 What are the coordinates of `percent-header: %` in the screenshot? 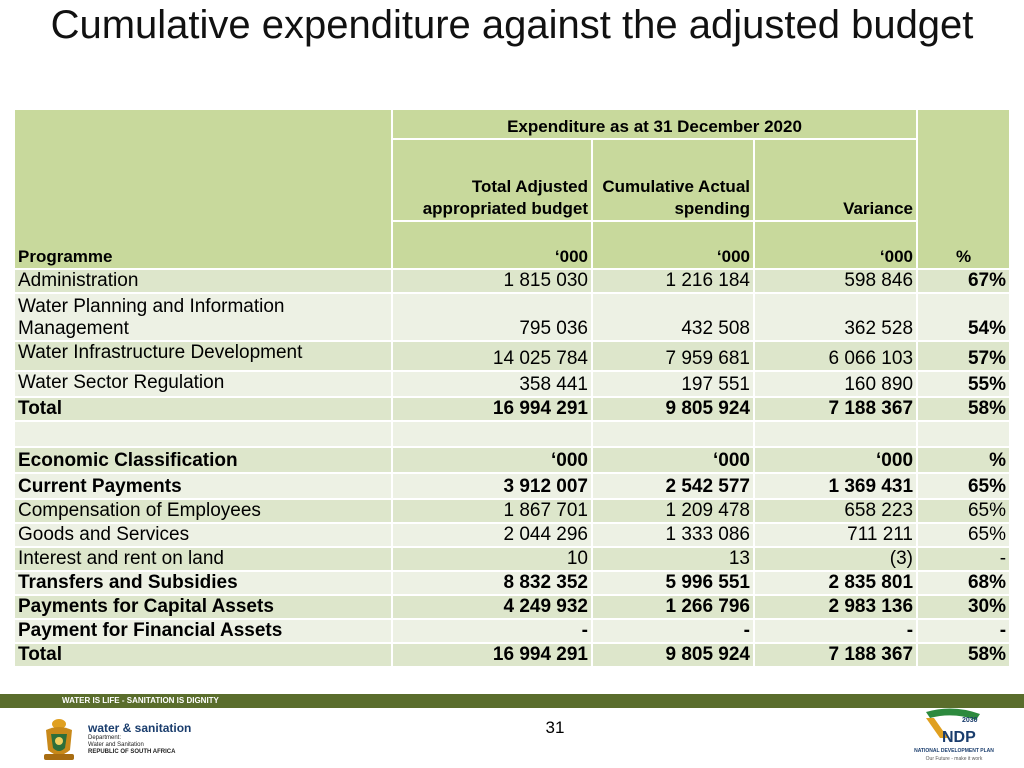 It's located at (964, 189).